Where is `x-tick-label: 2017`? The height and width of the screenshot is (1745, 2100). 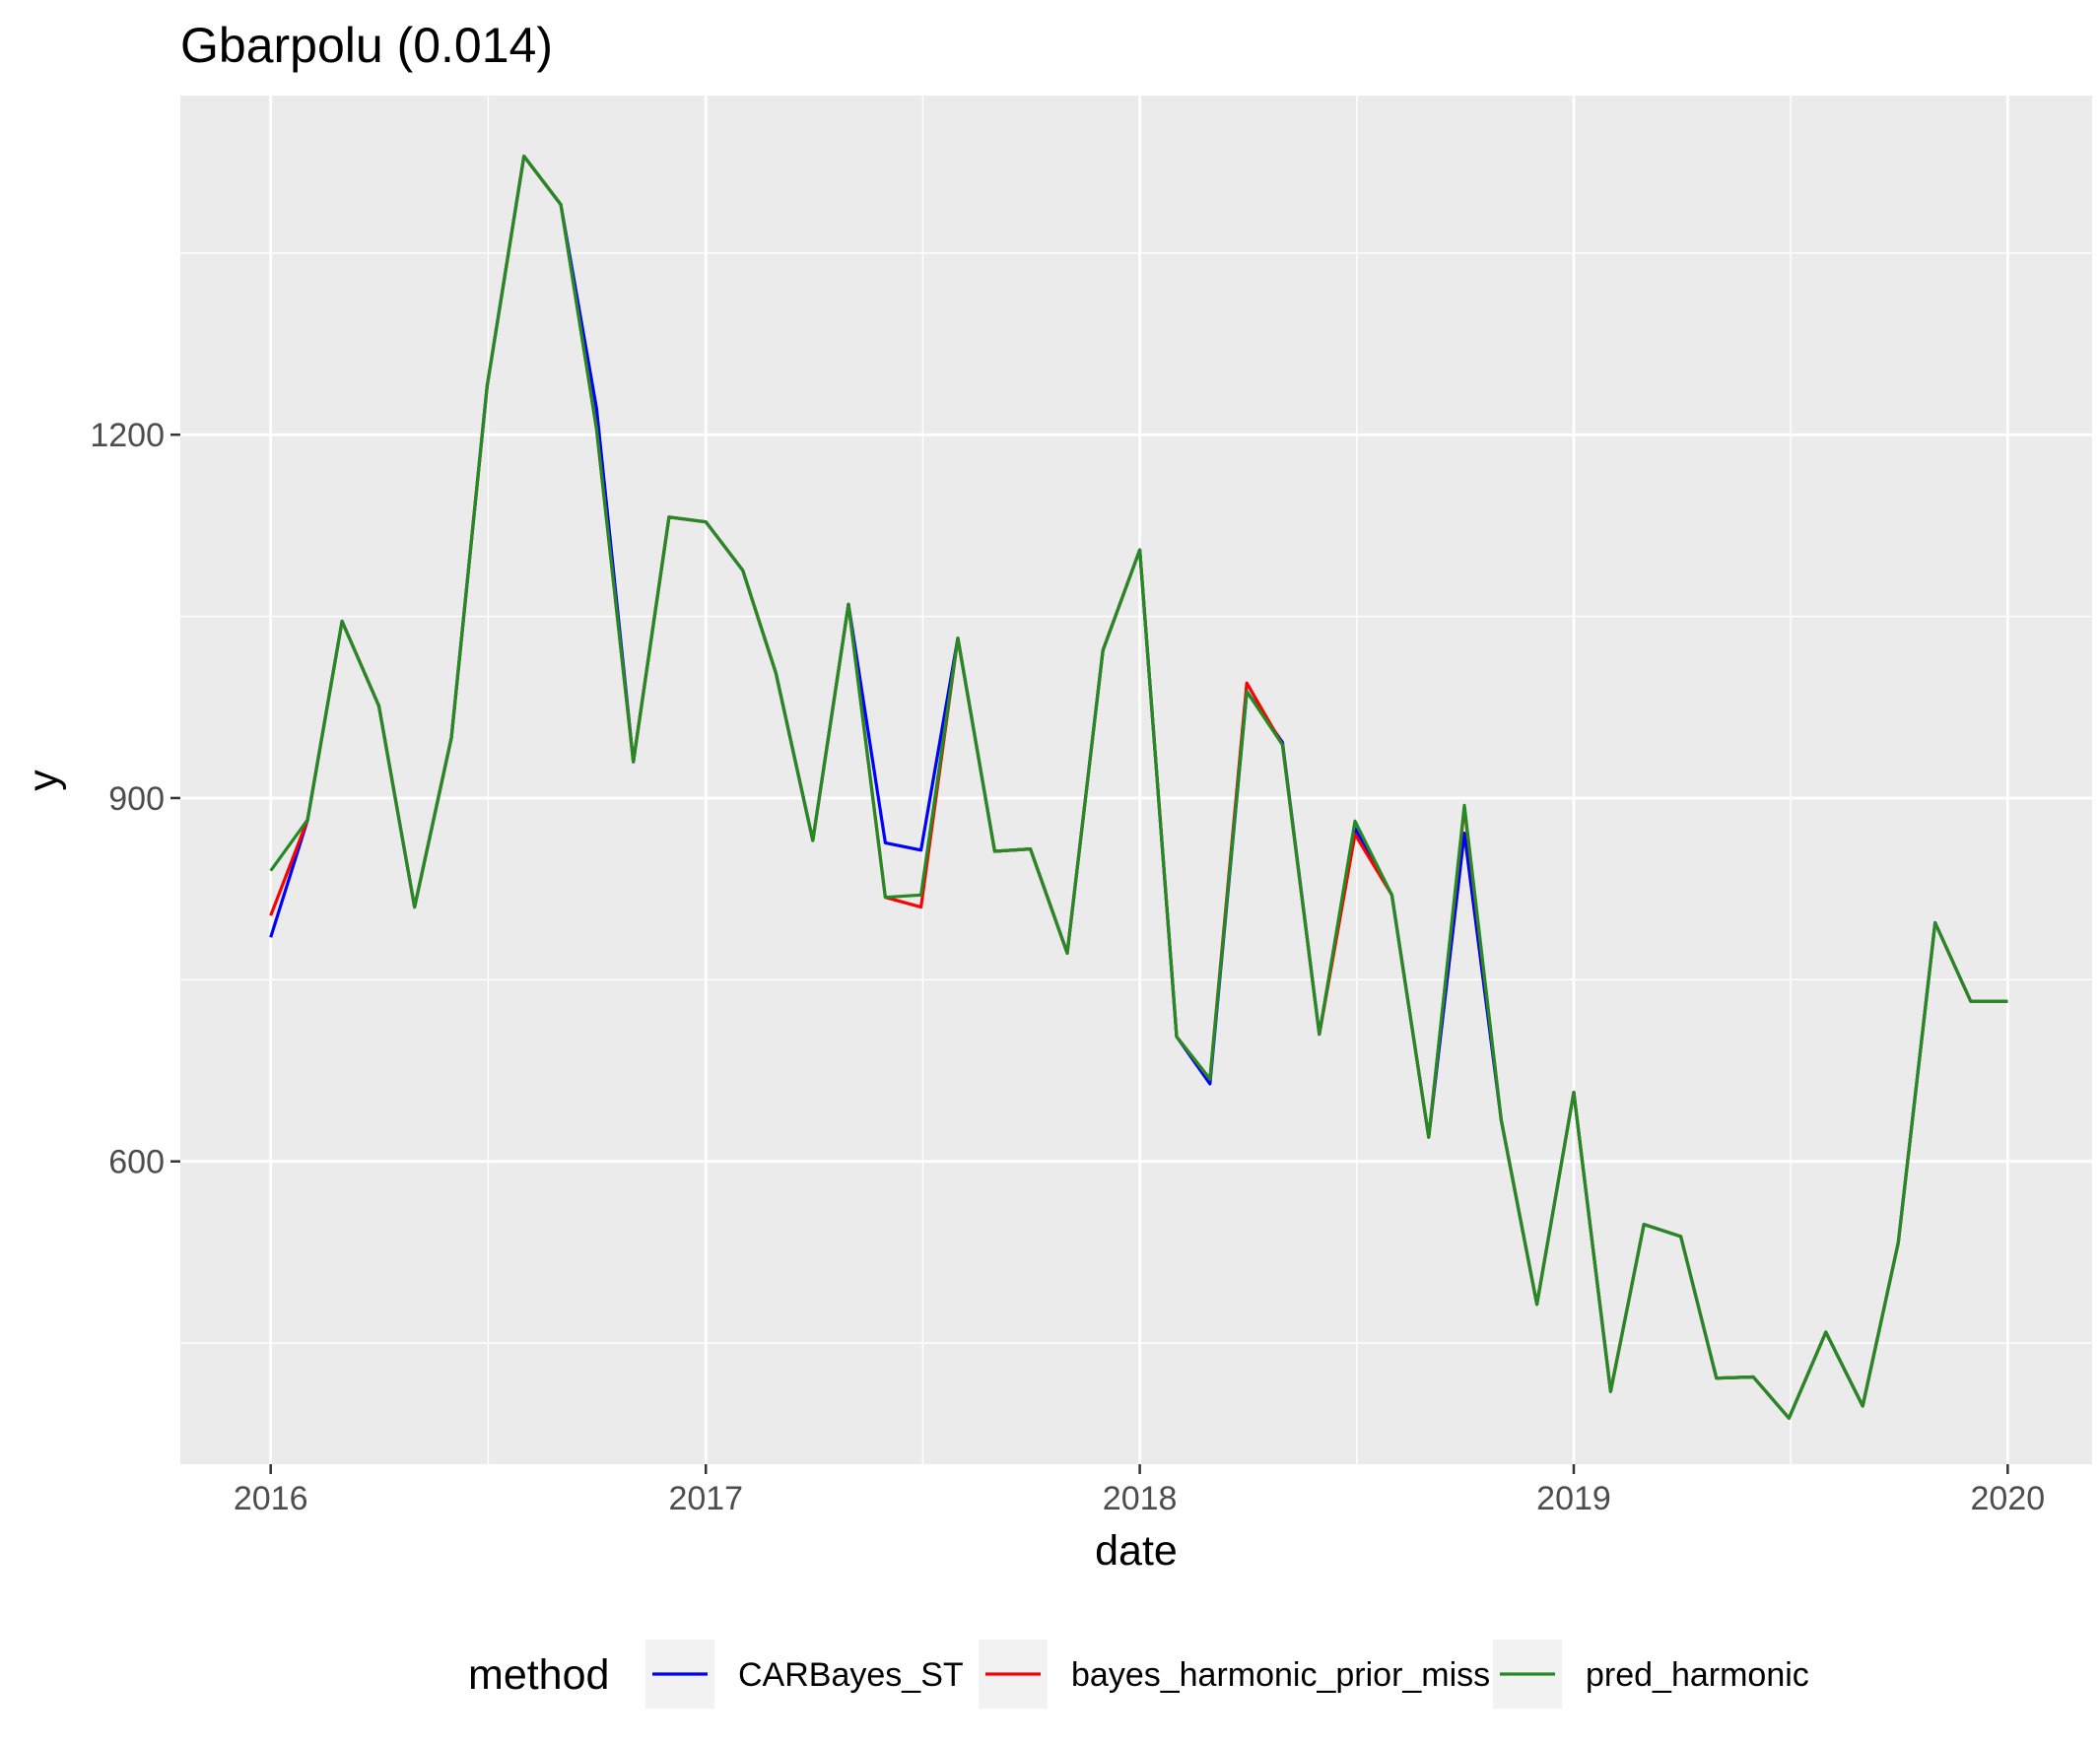
x-tick-label: 2017 is located at coordinates (705, 1498).